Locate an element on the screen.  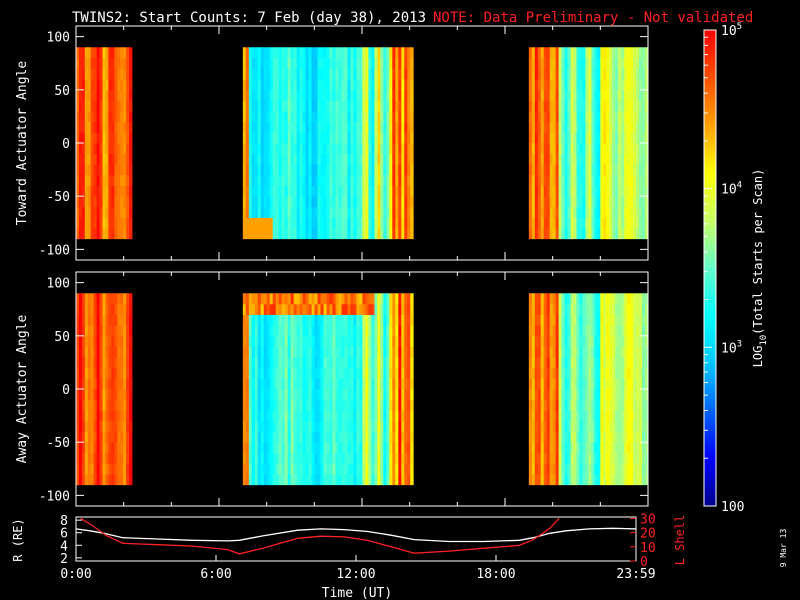
r-tick-label: 4 is located at coordinates (64, 546).